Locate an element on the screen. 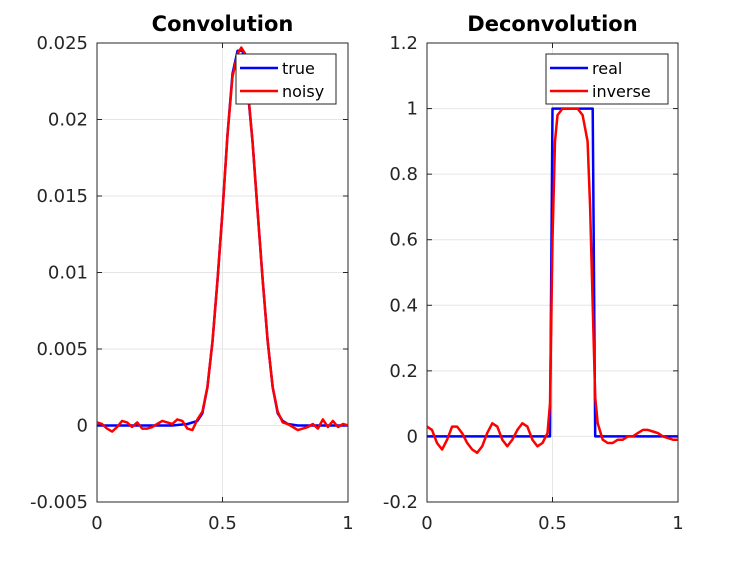 The height and width of the screenshot is (564, 749). chart-title: Convolution is located at coordinates (223, 24).